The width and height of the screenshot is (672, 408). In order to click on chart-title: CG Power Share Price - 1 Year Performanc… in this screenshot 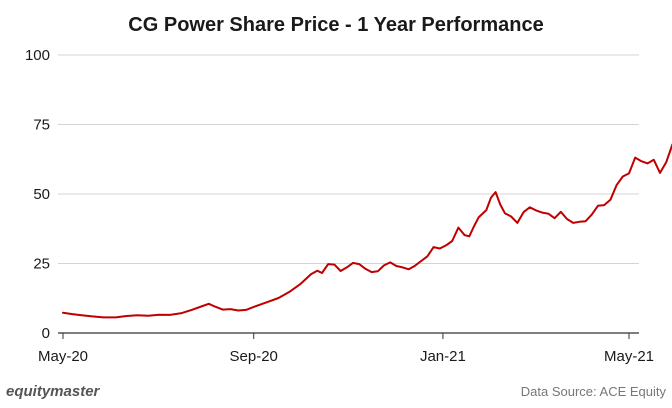, I will do `click(335, 25)`.